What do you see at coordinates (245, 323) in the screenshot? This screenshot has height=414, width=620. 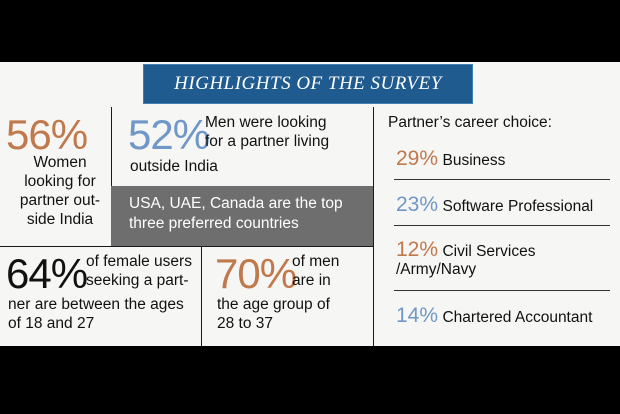 I see `stat4-line: 28 to 37` at bounding box center [245, 323].